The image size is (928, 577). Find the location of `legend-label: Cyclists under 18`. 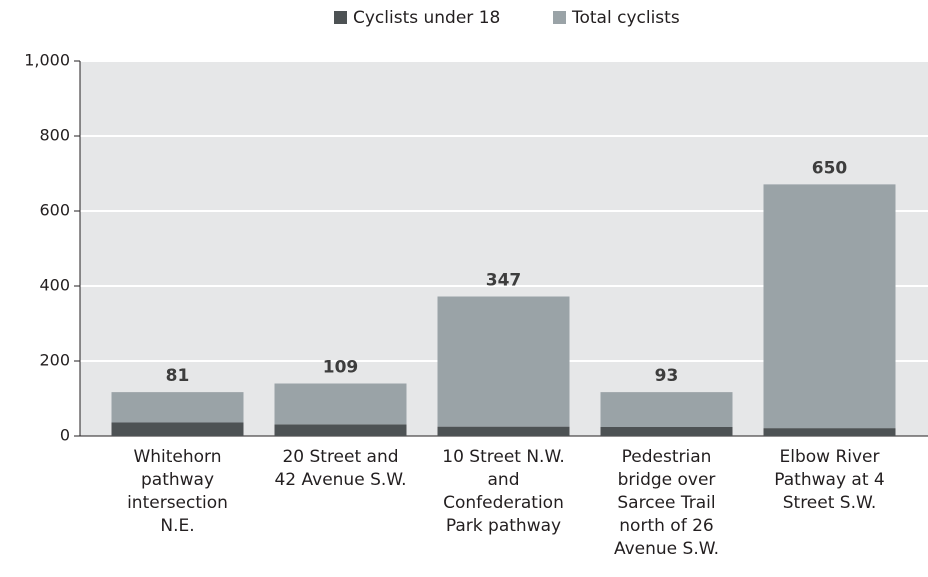

legend-label: Cyclists under 18 is located at coordinates (426, 18).